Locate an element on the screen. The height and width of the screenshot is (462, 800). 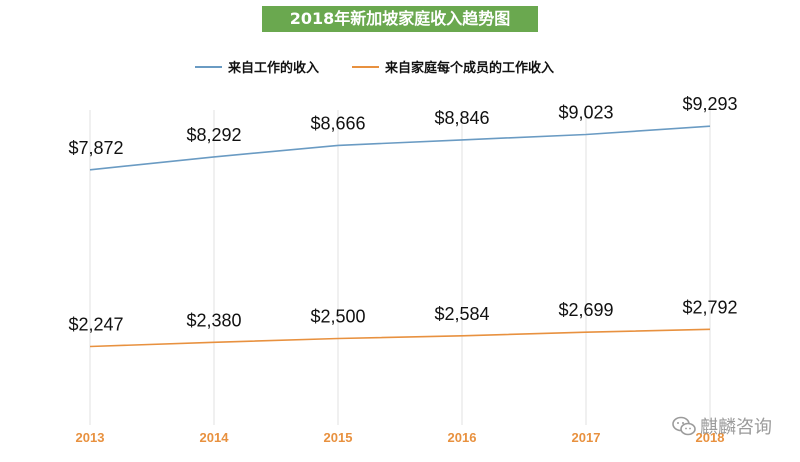
data-label-member-2016: $2,584 is located at coordinates (461, 314).